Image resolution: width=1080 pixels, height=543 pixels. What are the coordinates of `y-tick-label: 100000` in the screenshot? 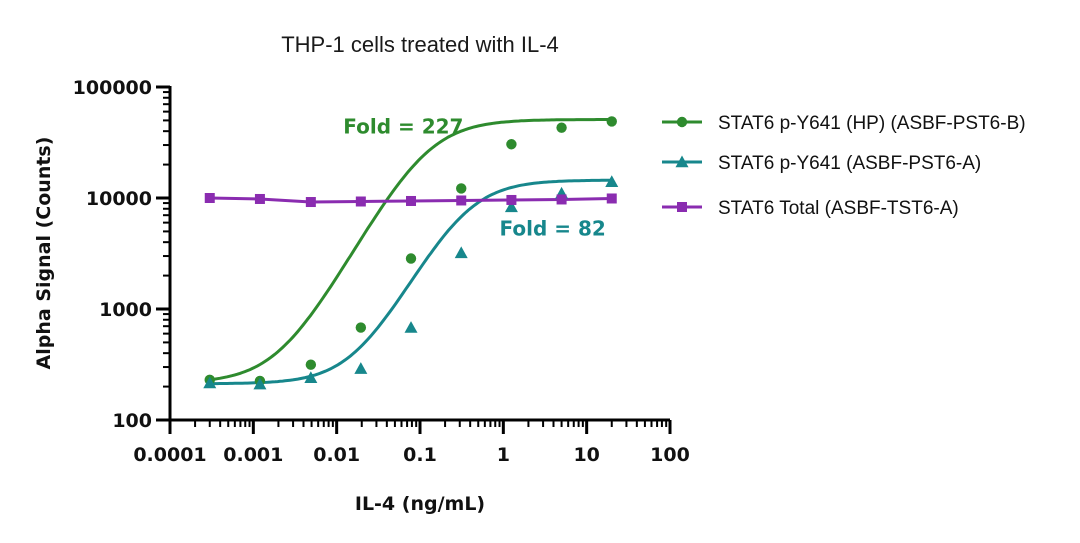 It's located at (112, 88).